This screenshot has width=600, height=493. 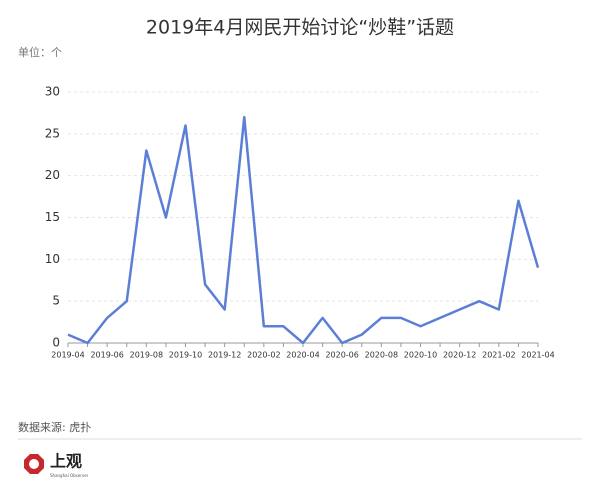 What do you see at coordinates (341, 355) in the screenshot?
I see `x-tick-label: 2020-06` at bounding box center [341, 355].